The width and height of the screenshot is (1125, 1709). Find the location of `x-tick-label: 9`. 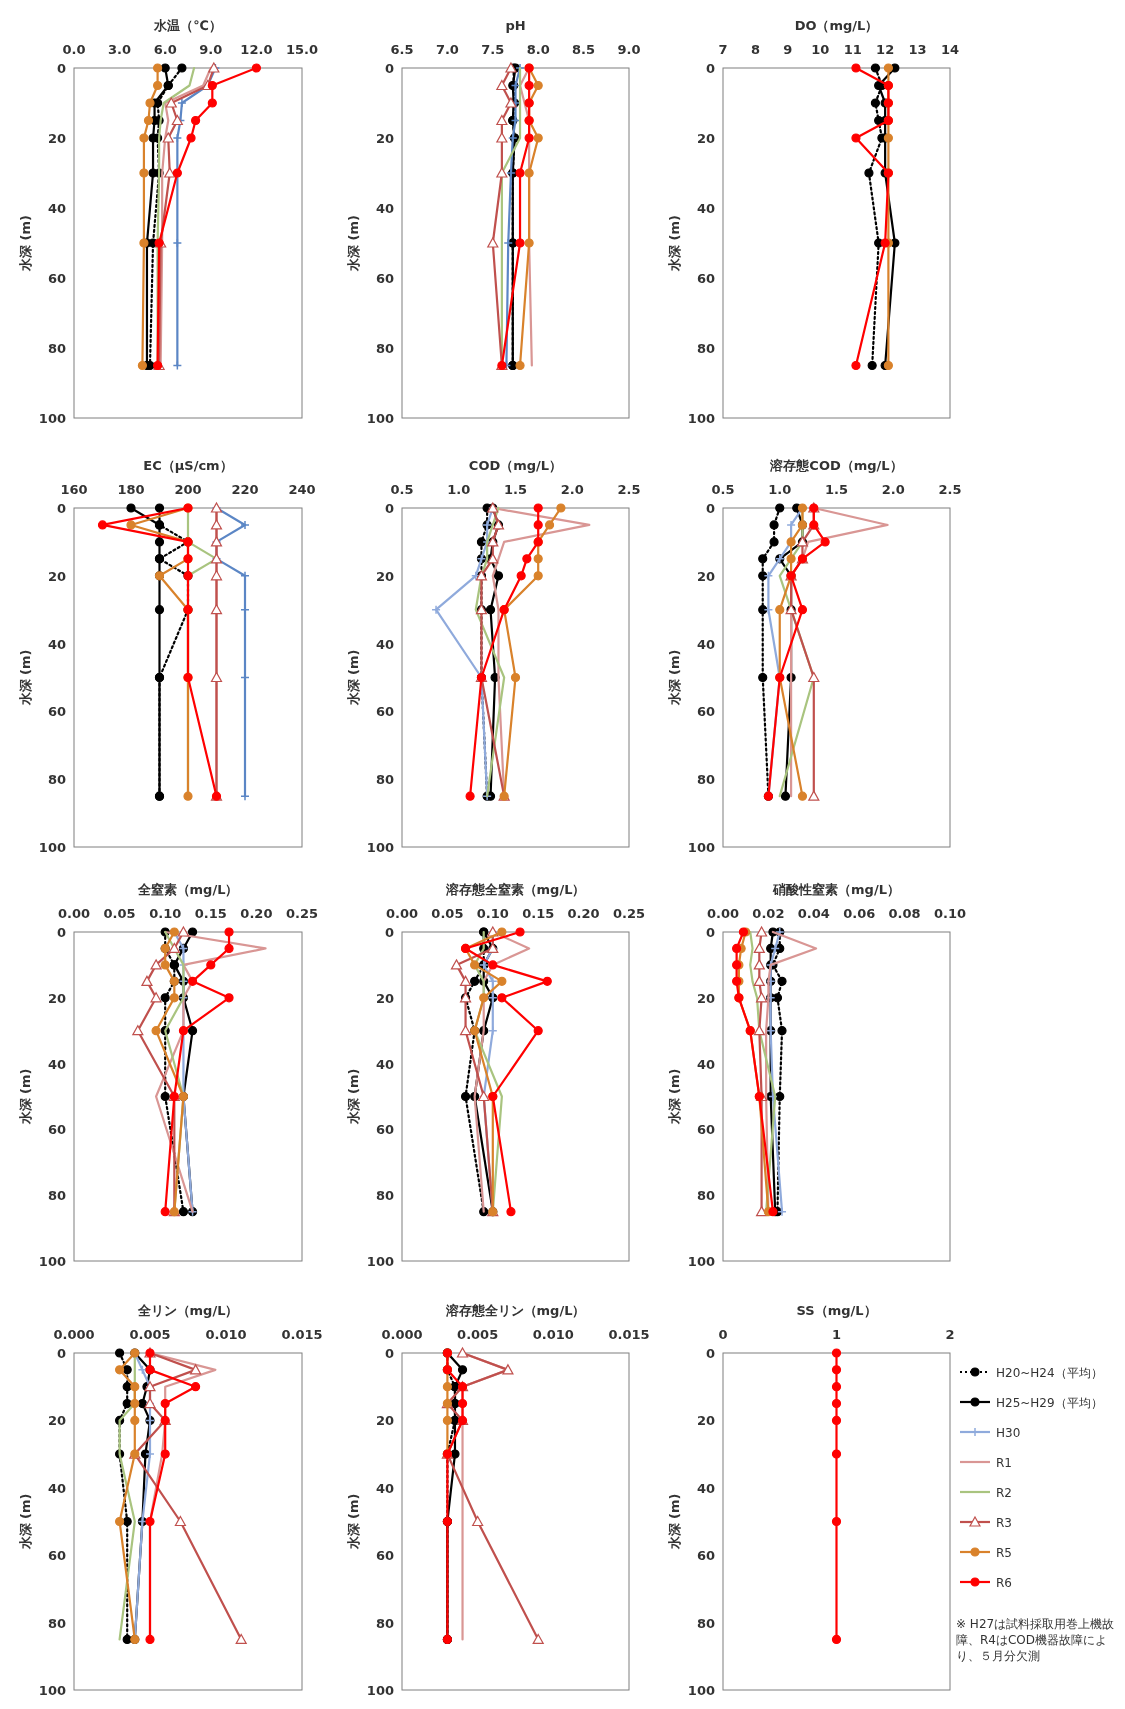

x-tick-label: 9 is located at coordinates (788, 49).